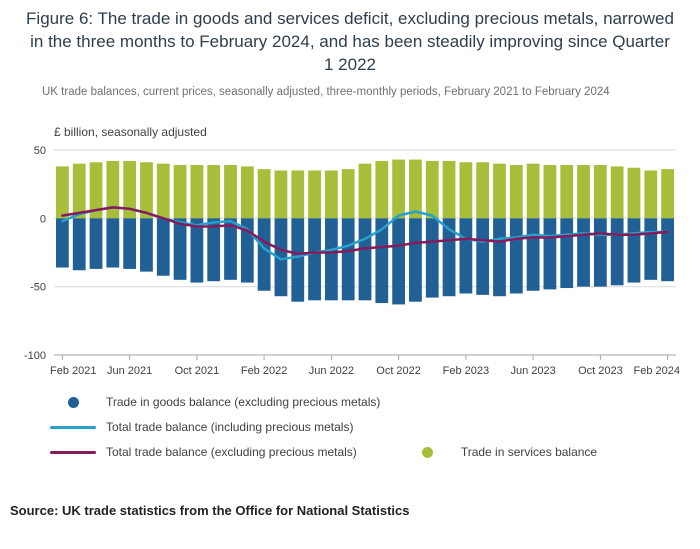 This screenshot has height=549, width=700. I want to click on services-balance-dot-icon, so click(428, 452).